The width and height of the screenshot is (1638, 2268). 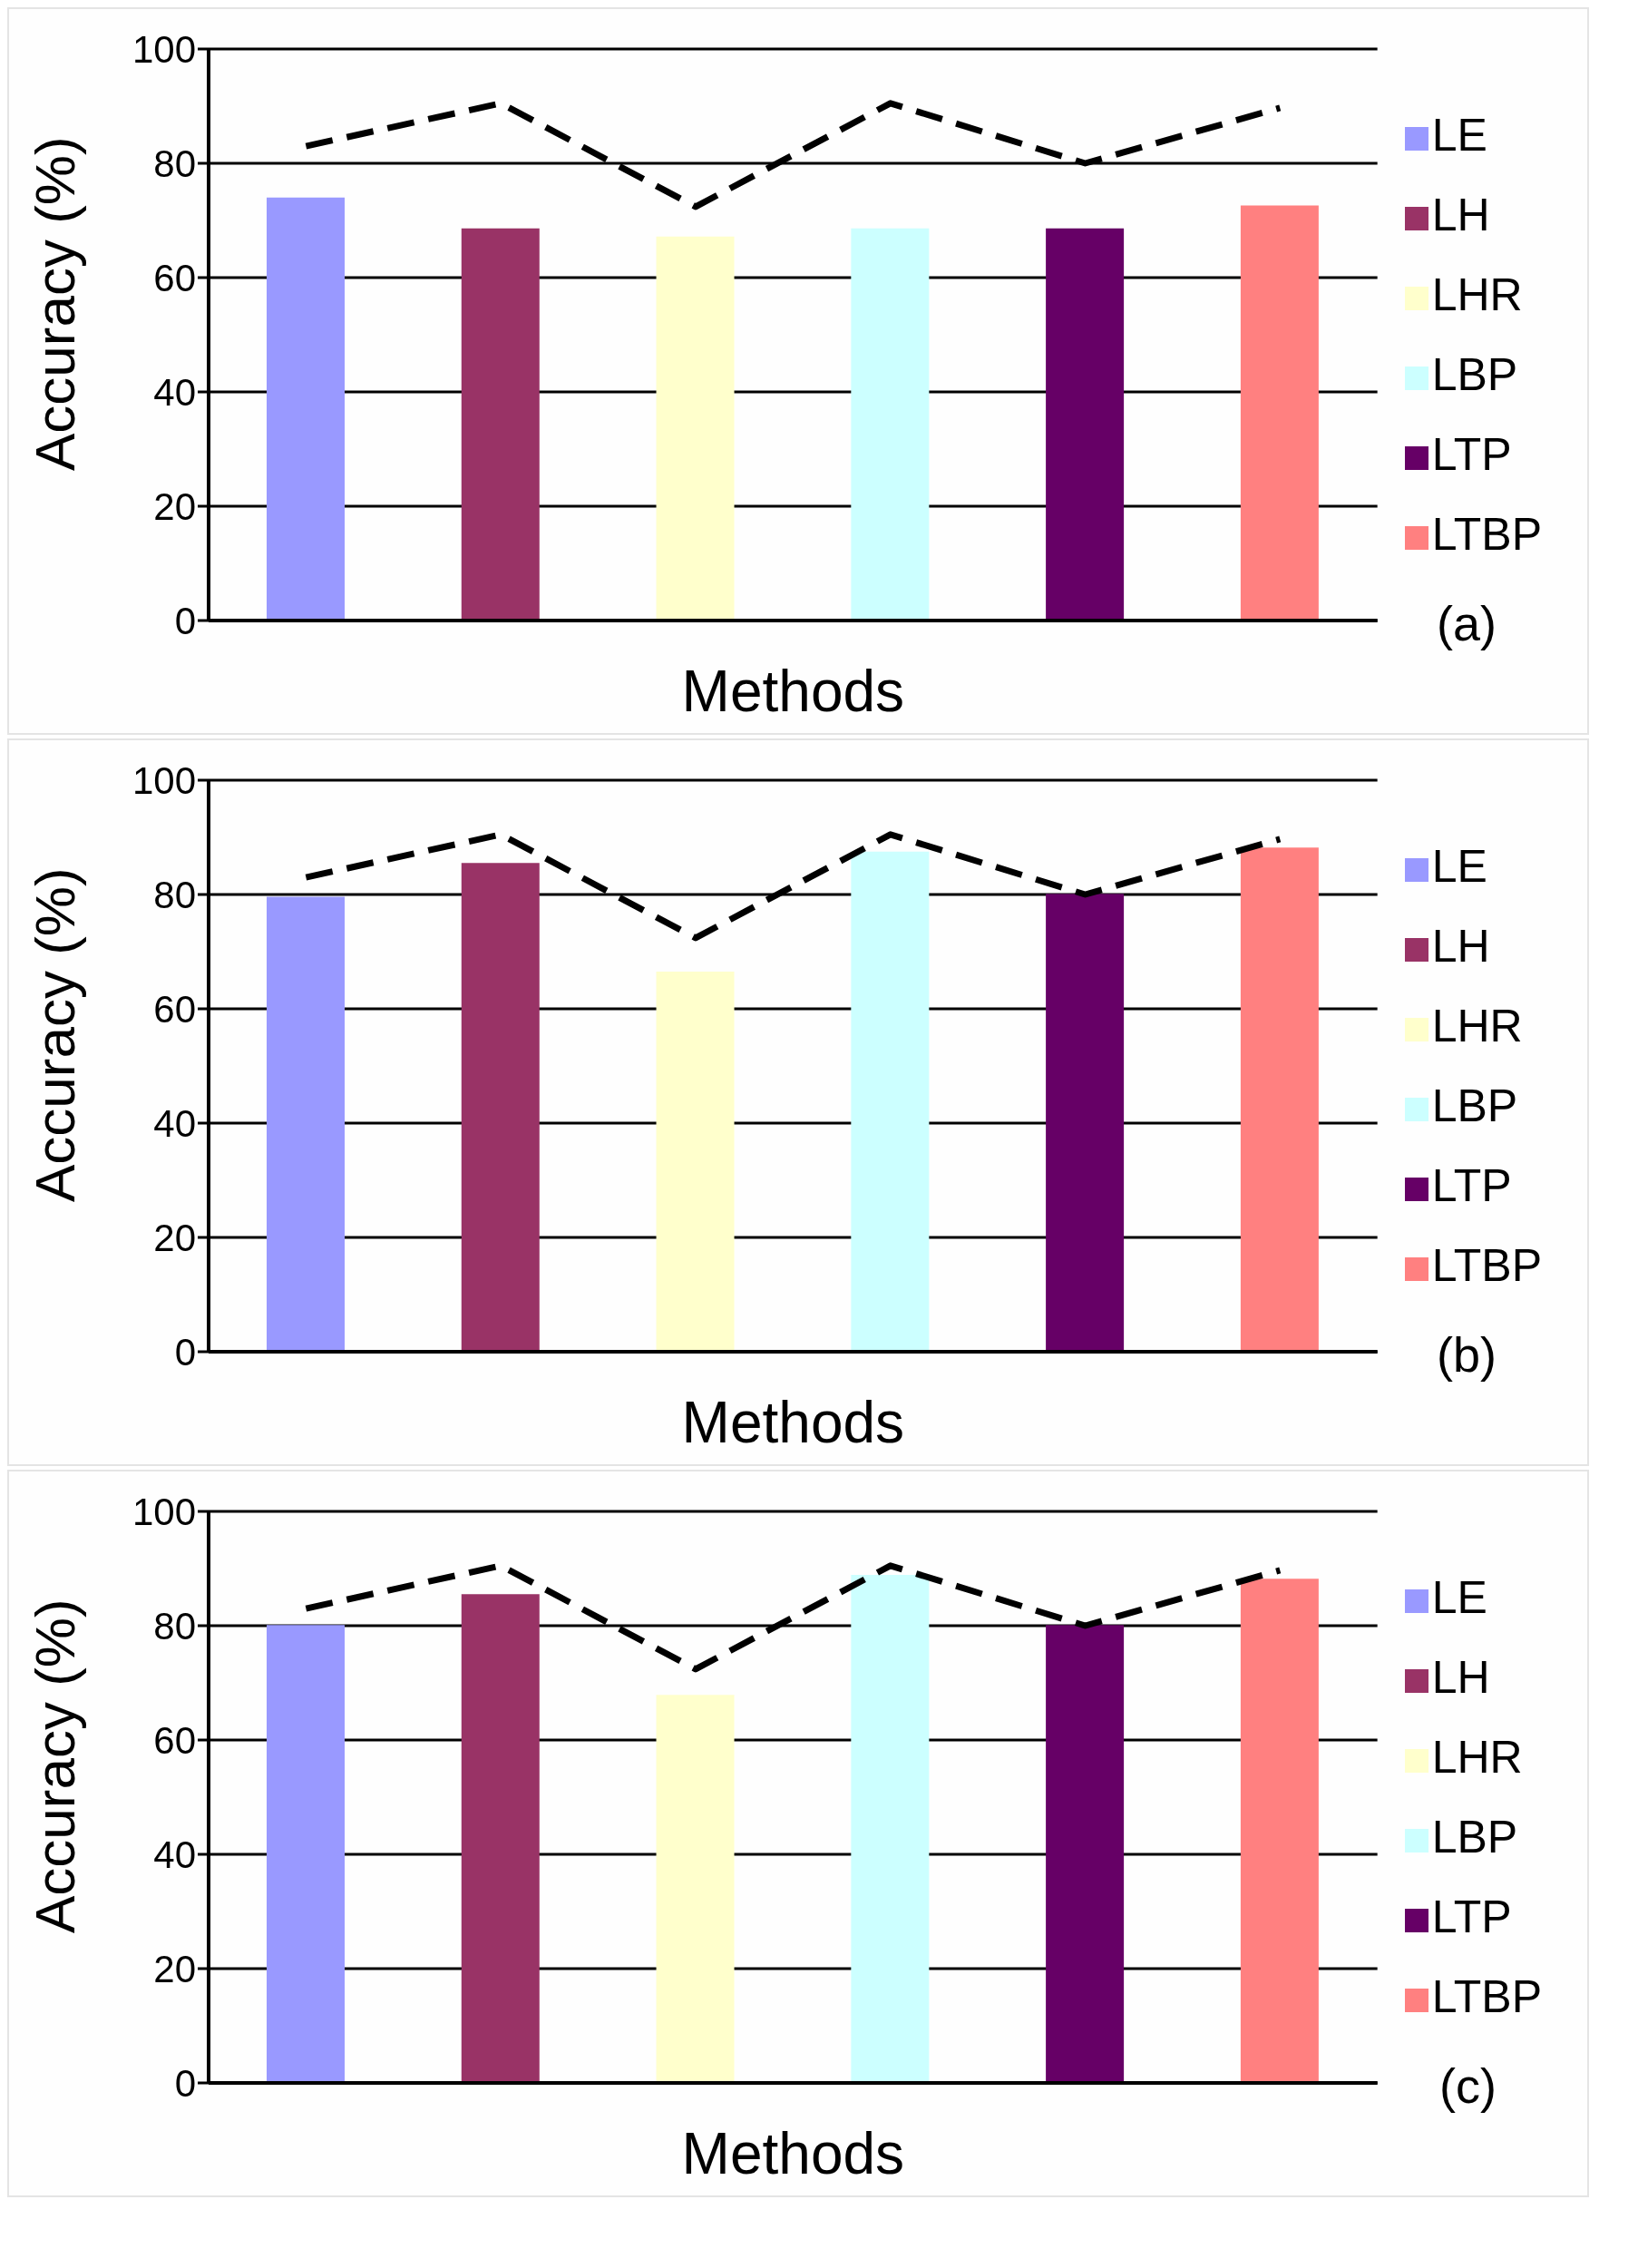 I want to click on text: (a), so click(x=1467, y=623).